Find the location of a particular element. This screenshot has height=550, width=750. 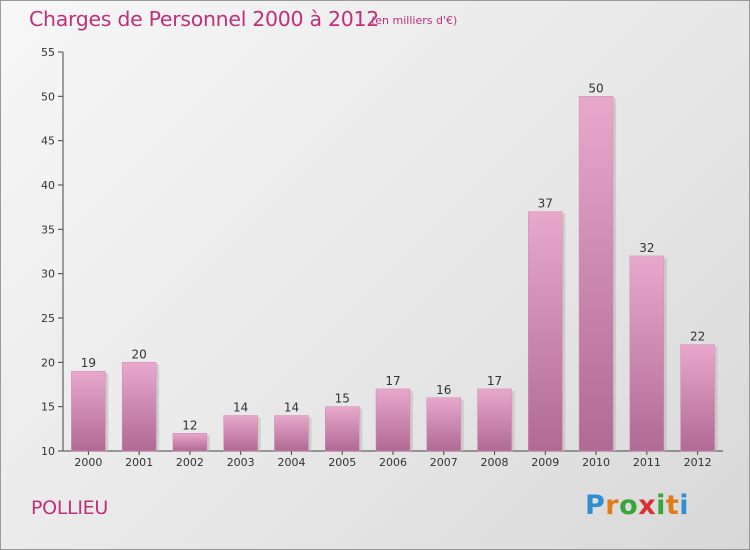

proxiti-logo: Proxiti is located at coordinates (637, 505).